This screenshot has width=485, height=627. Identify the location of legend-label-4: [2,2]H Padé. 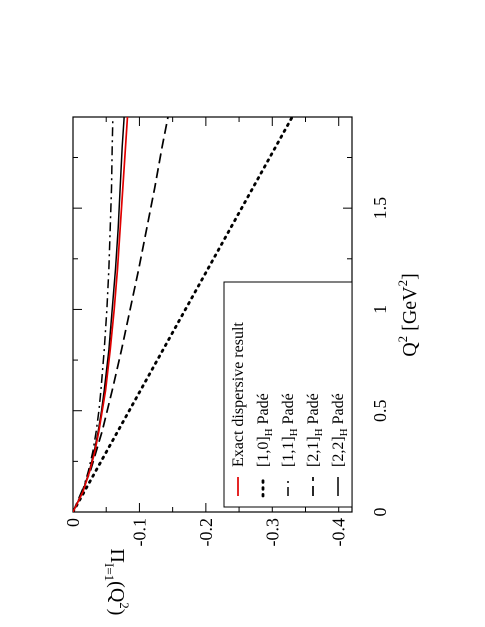
(340, 430).